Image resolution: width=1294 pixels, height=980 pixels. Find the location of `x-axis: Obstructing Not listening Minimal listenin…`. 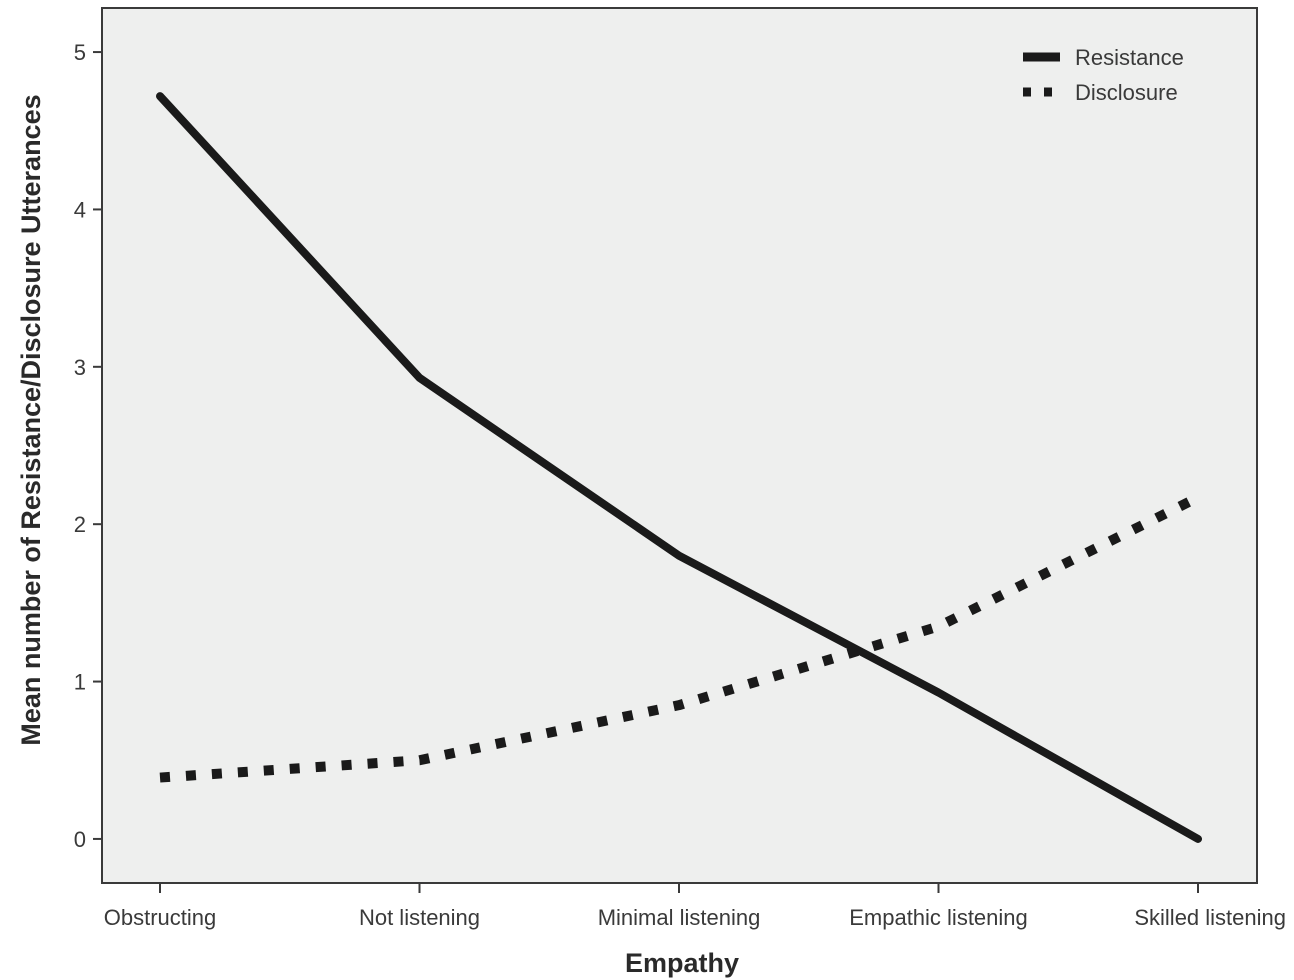

x-axis: Obstructing Not listening Minimal listenin… is located at coordinates (695, 906).